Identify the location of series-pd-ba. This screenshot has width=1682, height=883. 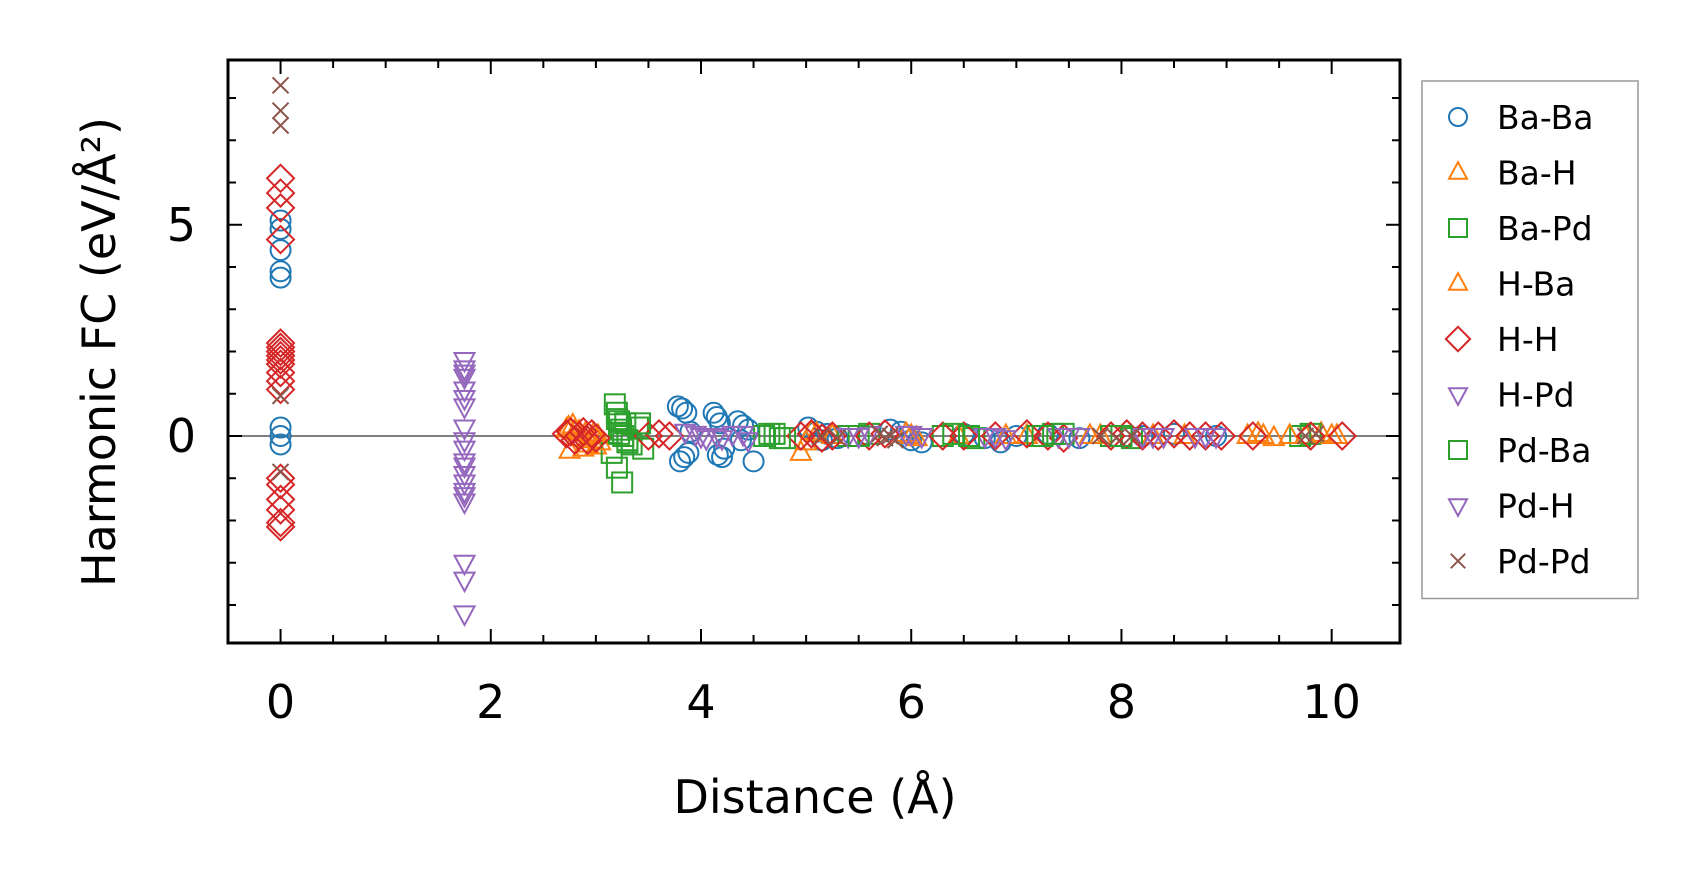
(869, 431).